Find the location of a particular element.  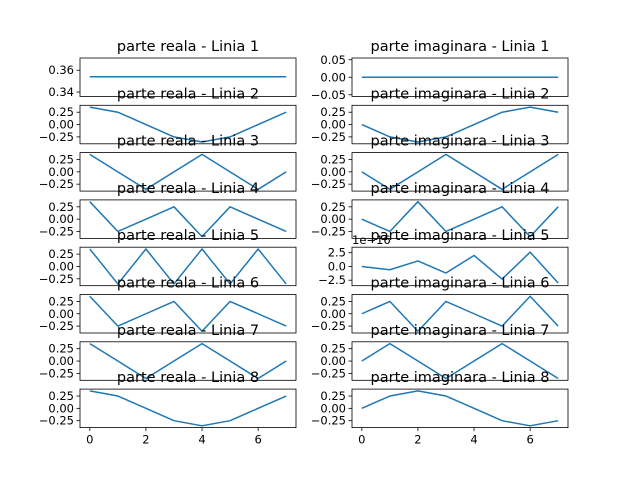

subplot-title: parte reala - Linia 1 is located at coordinates (188, 47).